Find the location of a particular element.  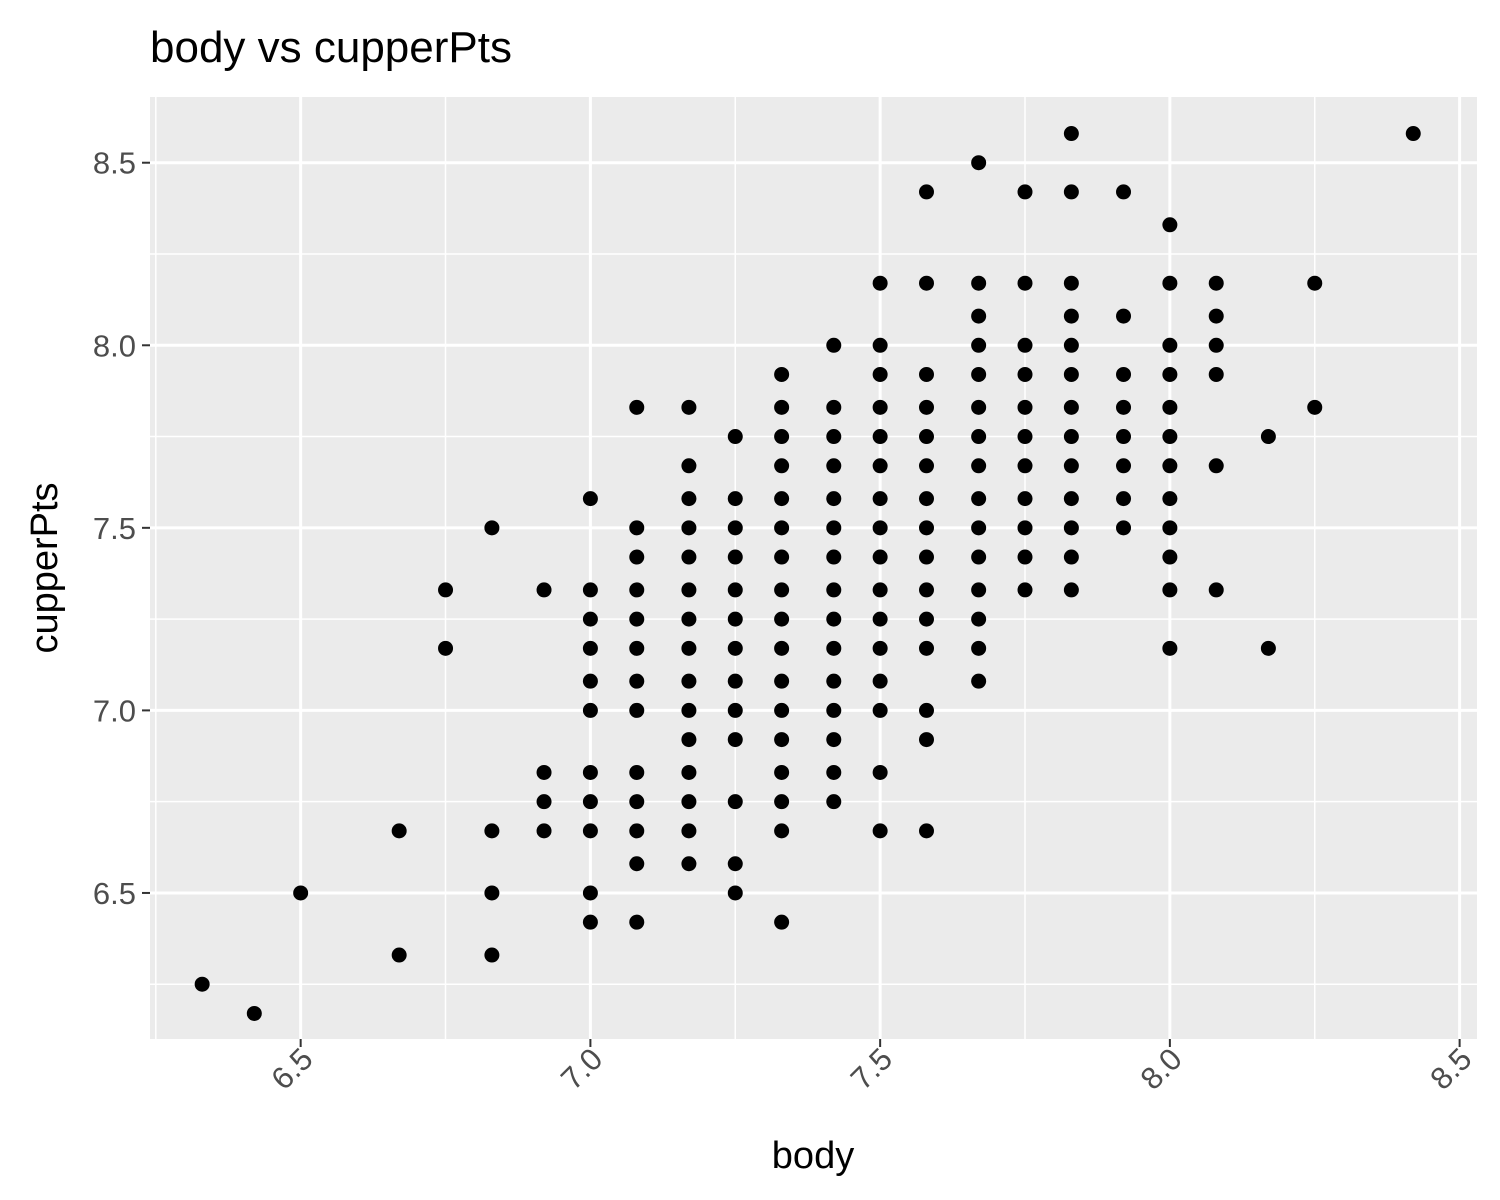

y-tick-label: 8.5 is located at coordinates (114, 163).